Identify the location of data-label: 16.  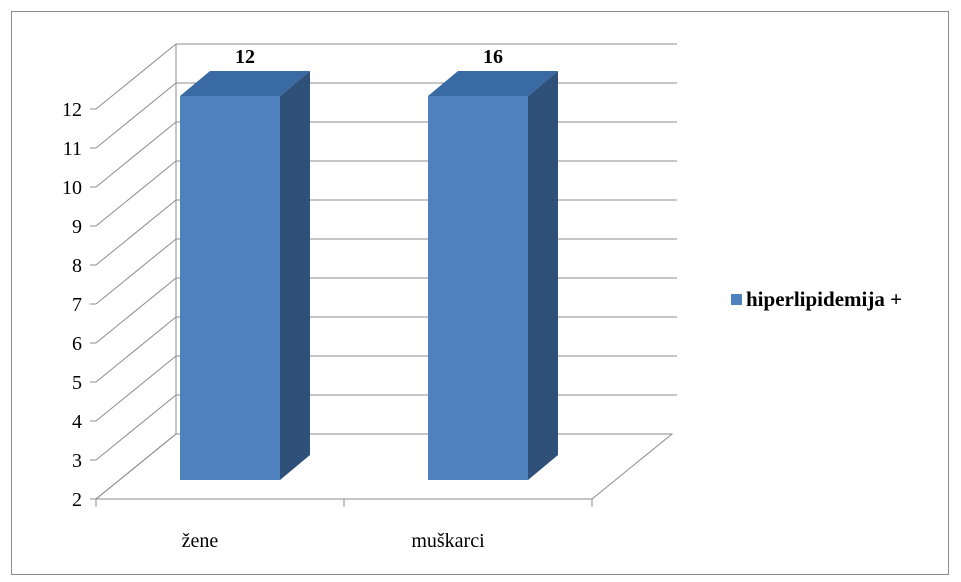
(493, 57).